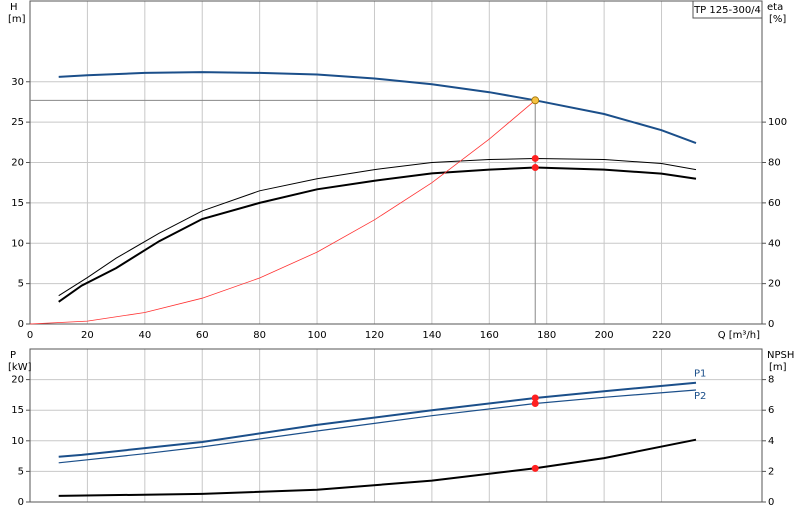 This screenshot has height=520, width=800. I want to click on series-label: P2, so click(700, 396).